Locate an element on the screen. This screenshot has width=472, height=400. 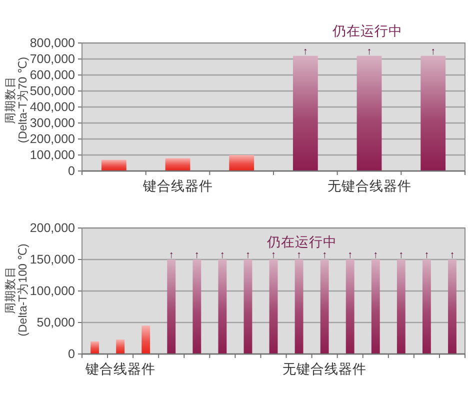
annotation: 仍在运行中 is located at coordinates (302, 242).